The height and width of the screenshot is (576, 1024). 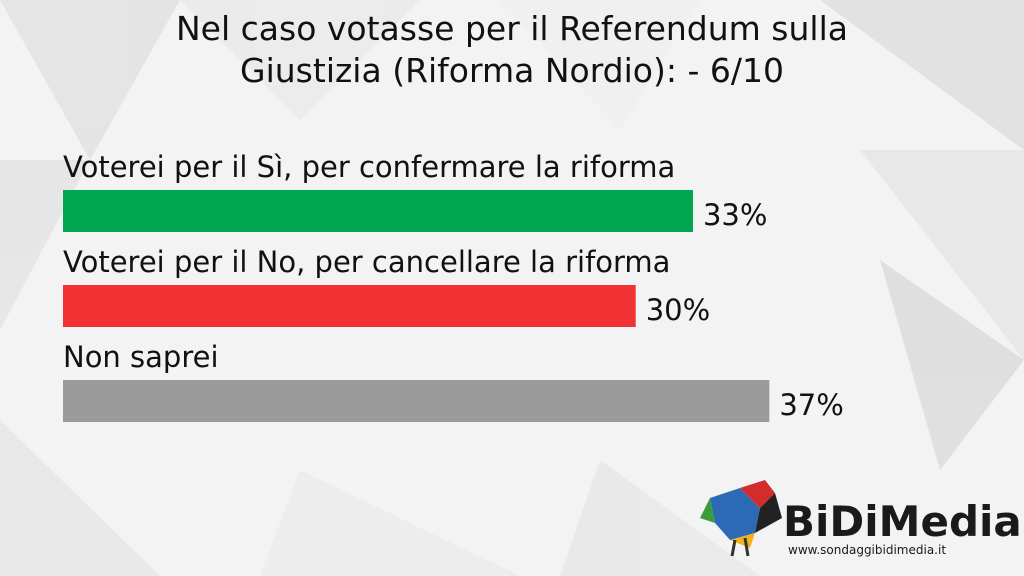 What do you see at coordinates (867, 550) in the screenshot?
I see `logo-url: www.sondaggibidimedia.it` at bounding box center [867, 550].